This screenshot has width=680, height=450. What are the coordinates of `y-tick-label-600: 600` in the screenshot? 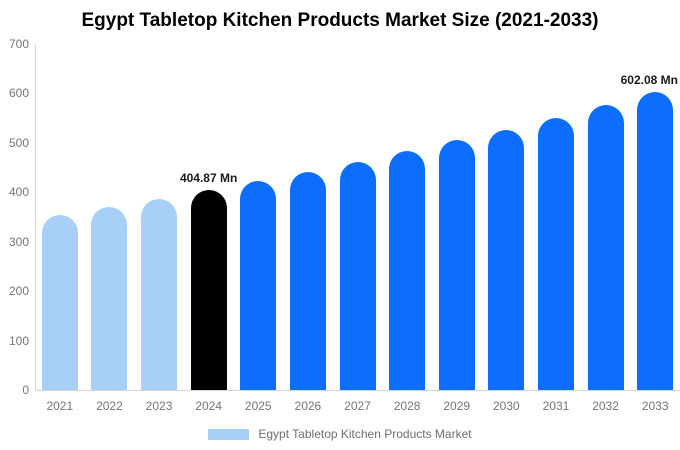 It's located at (18, 93).